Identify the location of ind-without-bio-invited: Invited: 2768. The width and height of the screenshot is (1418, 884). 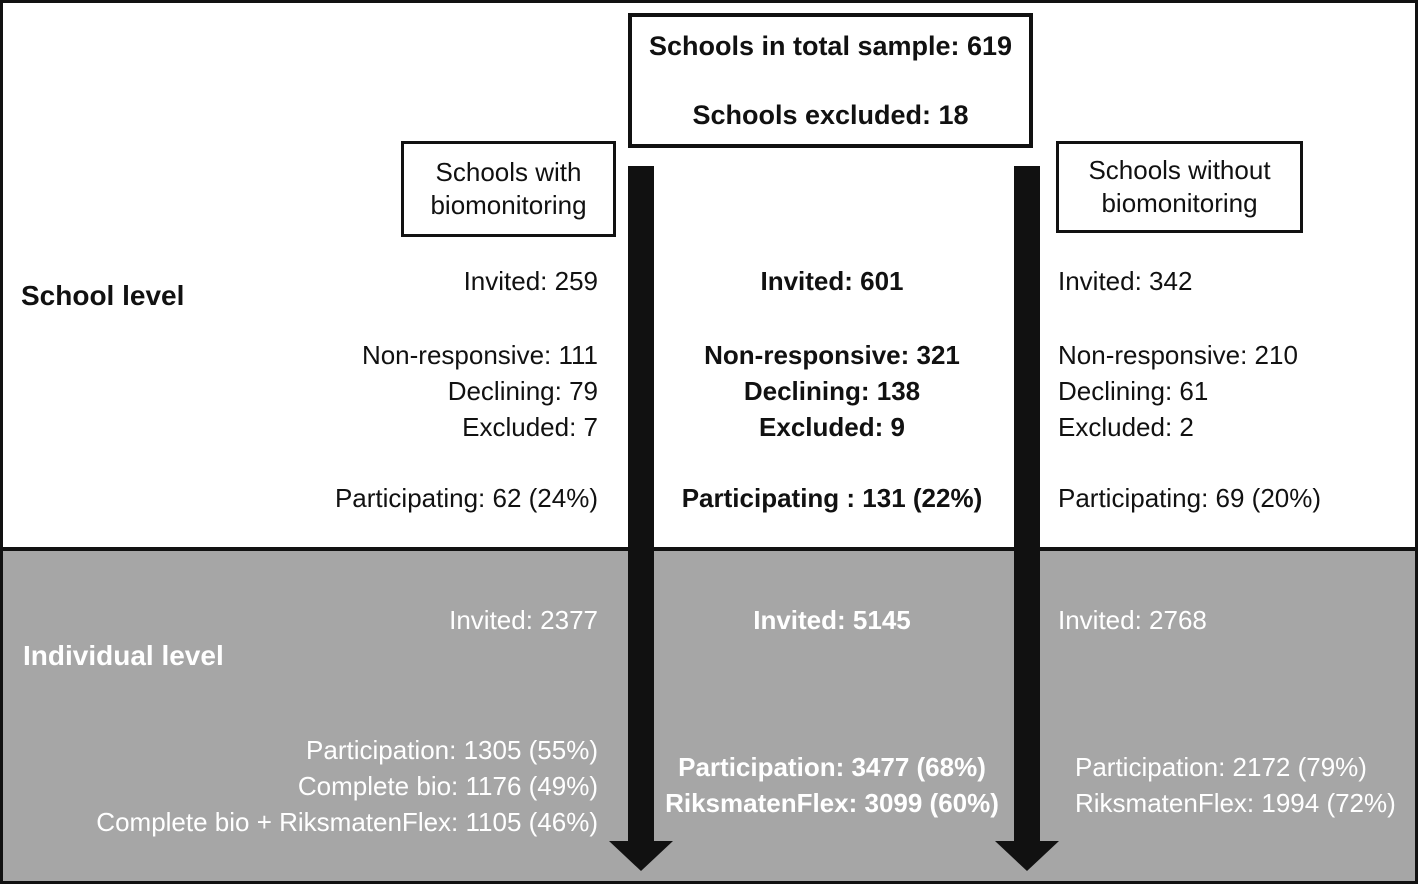
(1132, 620).